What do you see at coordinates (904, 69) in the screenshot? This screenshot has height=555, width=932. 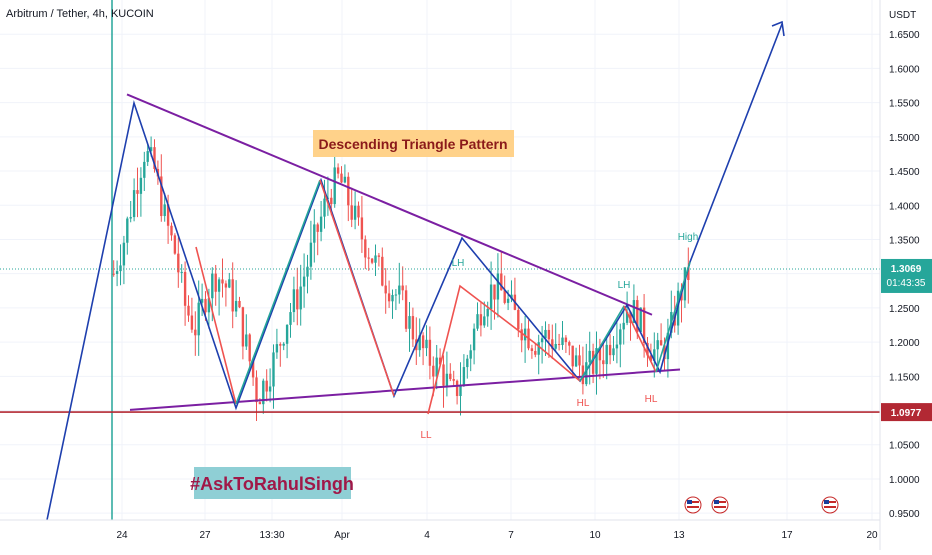 I see `price-tick-label: 1.6000` at bounding box center [904, 69].